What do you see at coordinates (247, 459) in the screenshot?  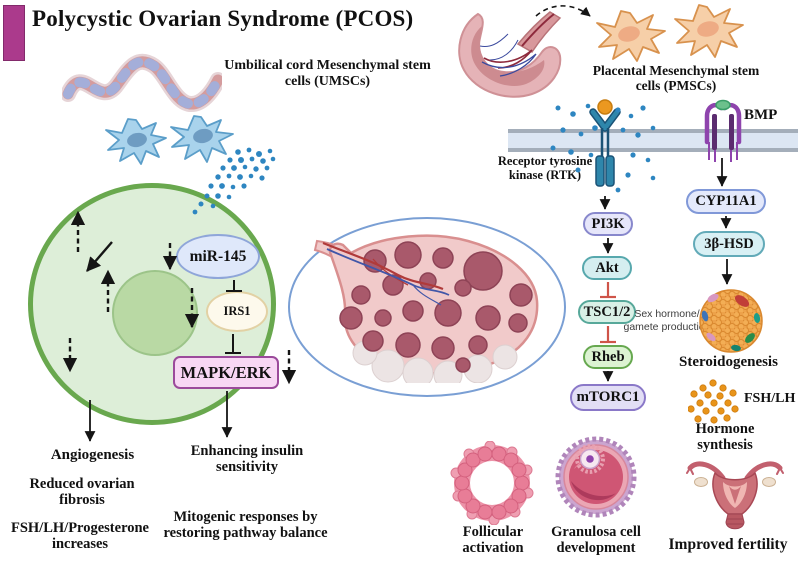 I see `outcome-insulin: Enhancing insulin sensitivity` at bounding box center [247, 459].